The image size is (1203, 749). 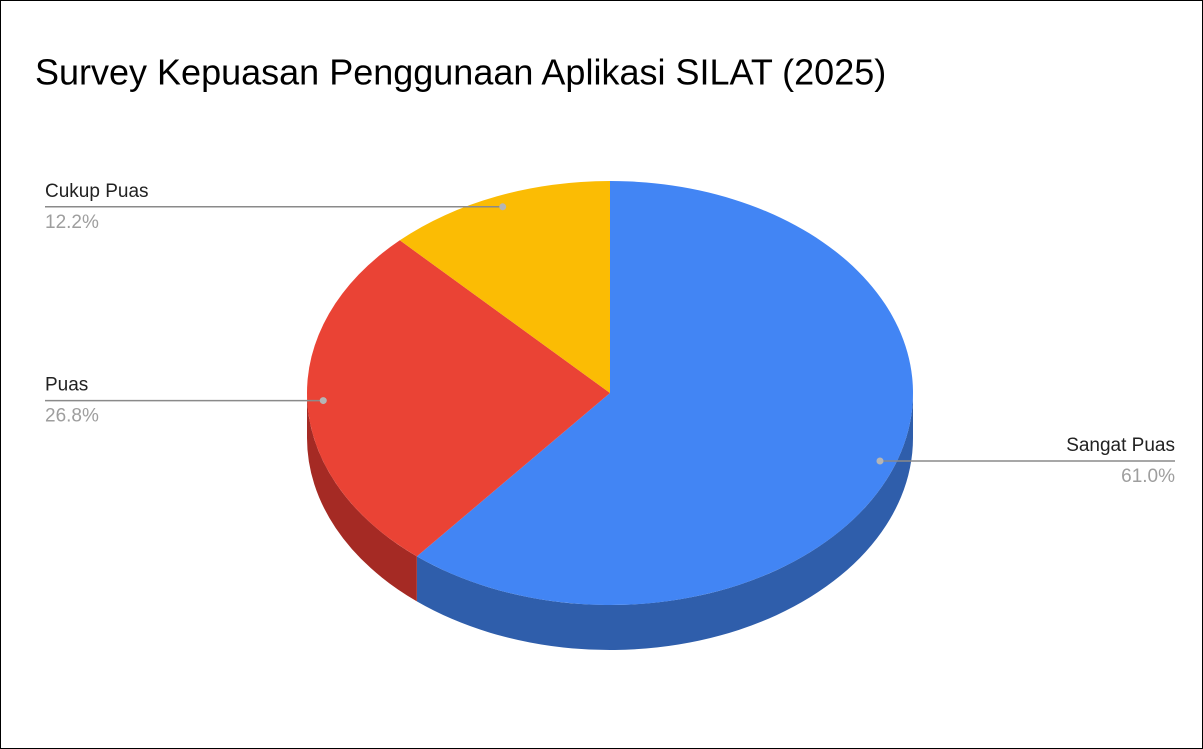 What do you see at coordinates (66, 385) in the screenshot?
I see `slice-label: Puas` at bounding box center [66, 385].